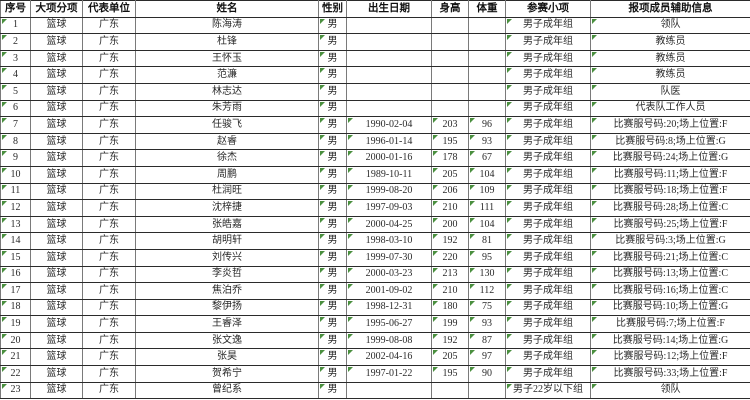  What do you see at coordinates (487, 9) in the screenshot?
I see `column-header-weight: 体重` at bounding box center [487, 9].